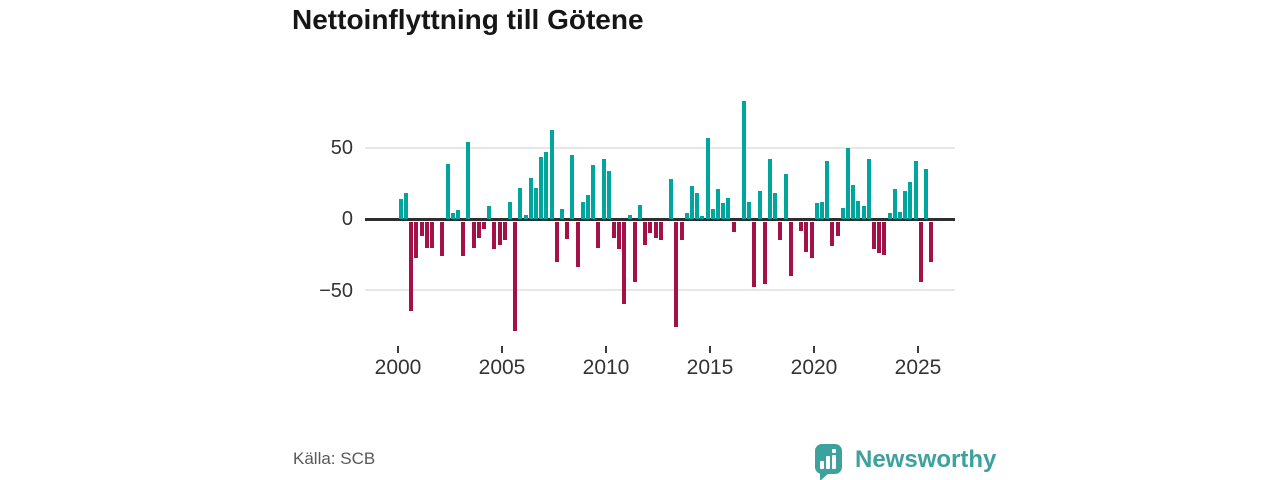 The width and height of the screenshot is (1280, 480). Describe the element at coordinates (918, 349) in the screenshot. I see `x-tick-2025` at that location.